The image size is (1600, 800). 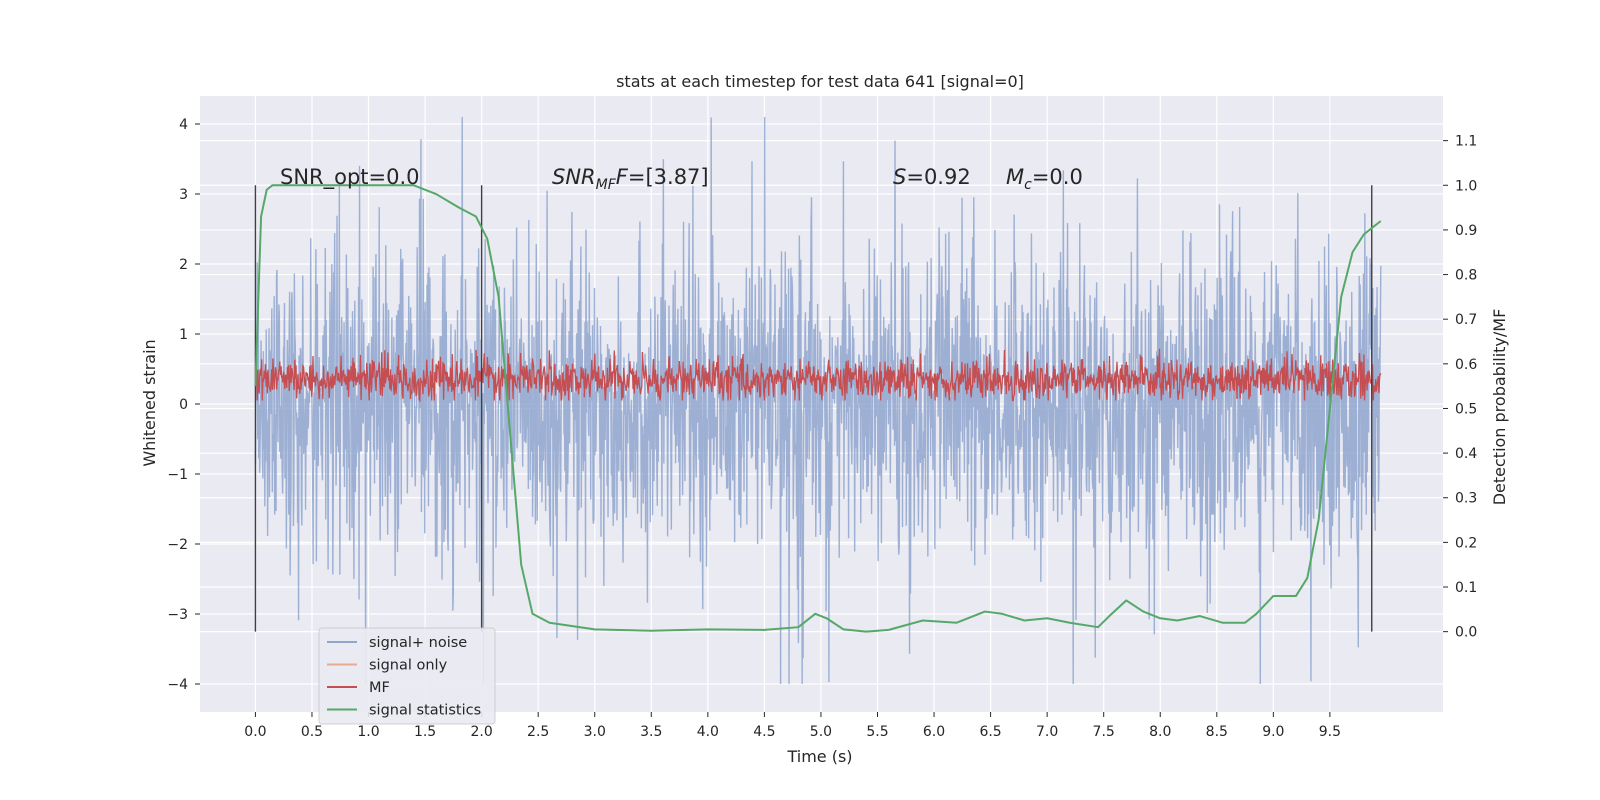 I want to click on y-tick-label: −1, so click(x=177, y=475).